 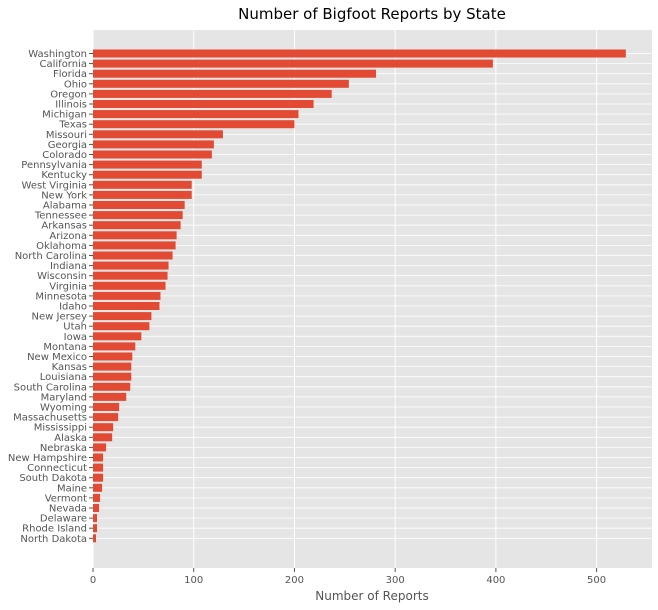 I want to click on y-tick-label: Connecticut, so click(x=57, y=468).